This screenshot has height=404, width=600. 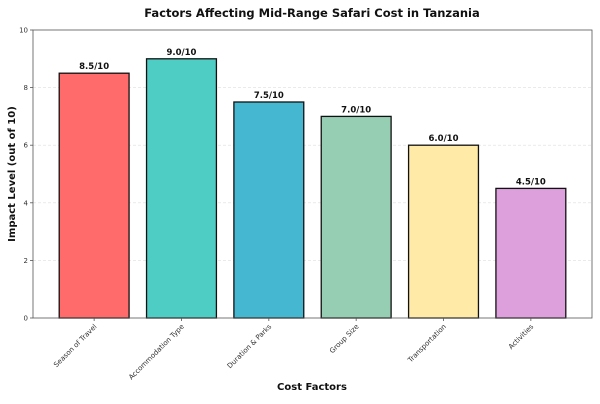 What do you see at coordinates (75, 346) in the screenshot?
I see `x-tick-label: Season of Travel` at bounding box center [75, 346].